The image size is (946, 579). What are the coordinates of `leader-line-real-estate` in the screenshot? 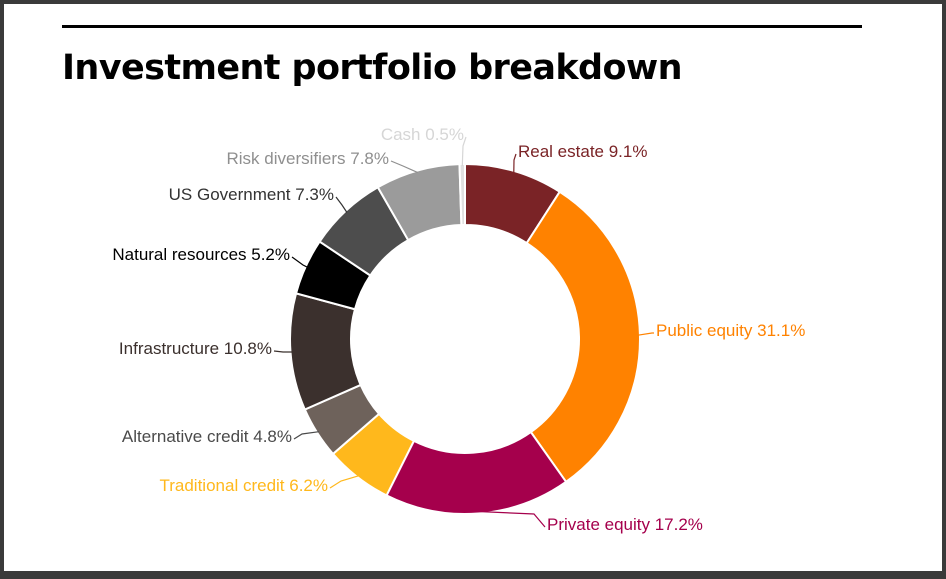 It's located at (515, 163).